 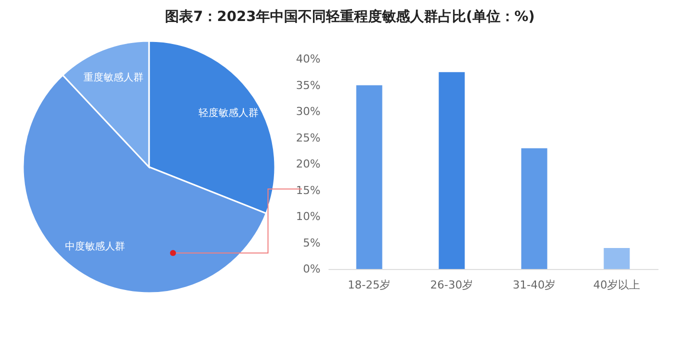 What do you see at coordinates (308, 59) in the screenshot?
I see `y-tick-label: 40%` at bounding box center [308, 59].